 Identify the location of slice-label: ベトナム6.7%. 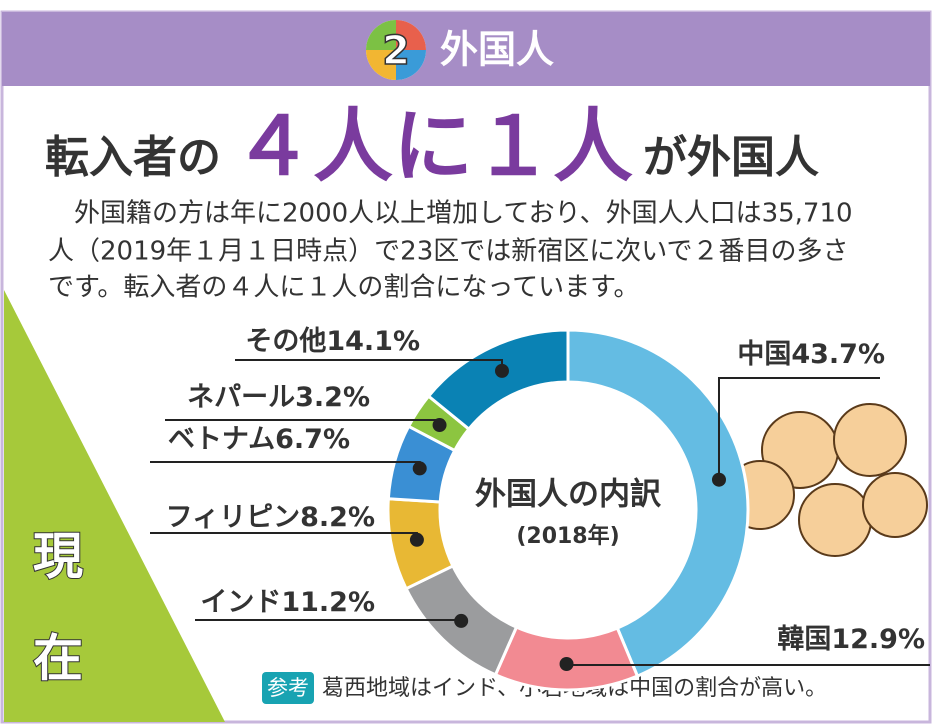
(259, 439).